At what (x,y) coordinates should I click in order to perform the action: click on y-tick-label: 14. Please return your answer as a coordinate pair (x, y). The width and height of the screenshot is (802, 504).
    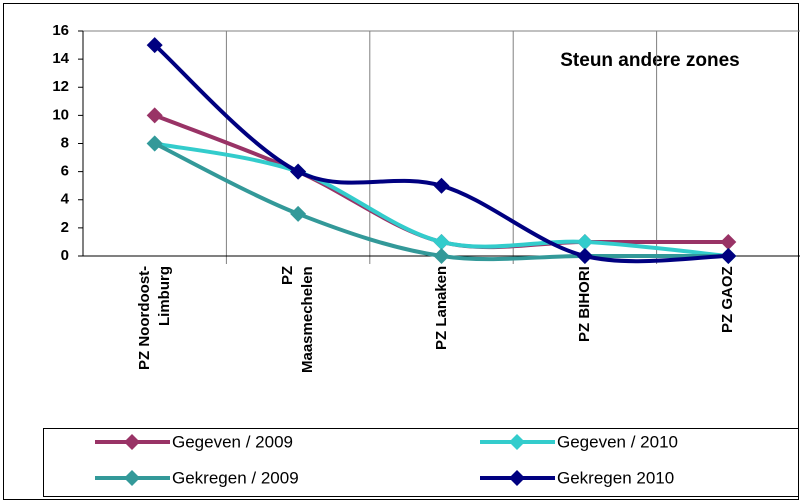
    Looking at the image, I should click on (60, 58).